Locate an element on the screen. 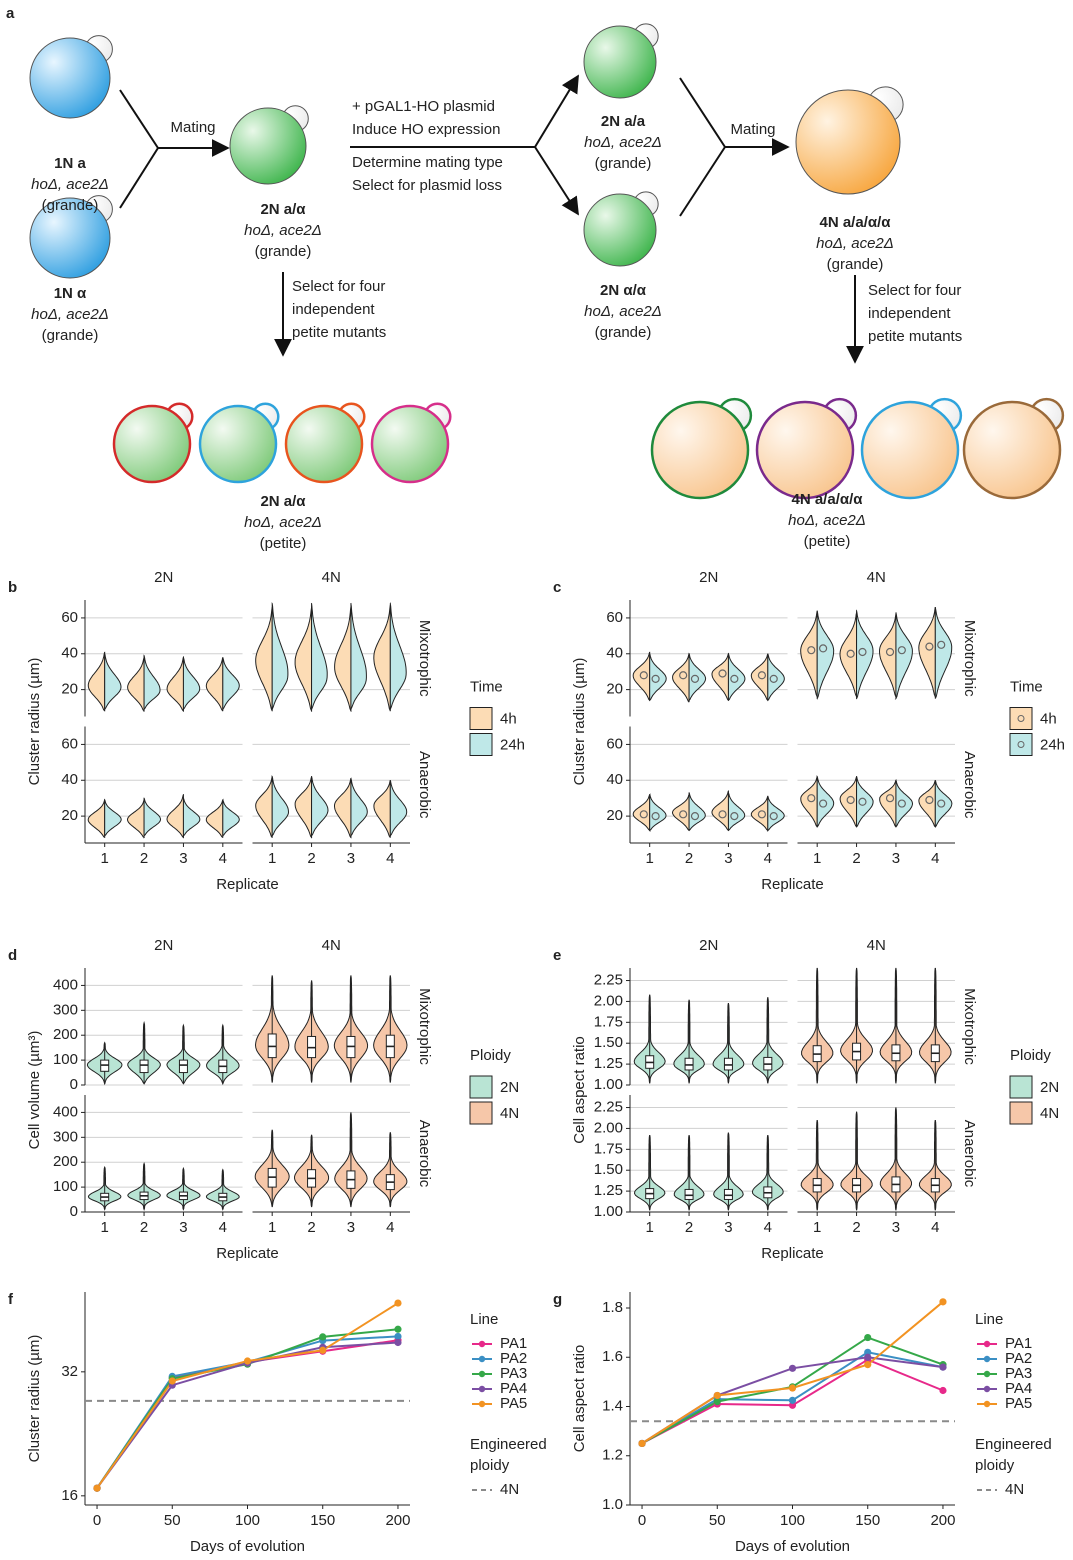 The height and width of the screenshot is (1560, 1073). node-label: (petite) is located at coordinates (283, 543).